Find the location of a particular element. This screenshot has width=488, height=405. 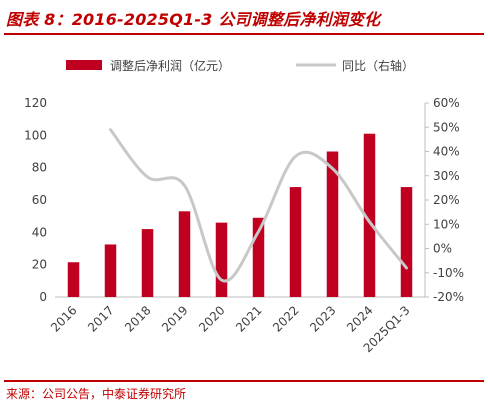

x-tick-label: 2018 is located at coordinates (137, 318).